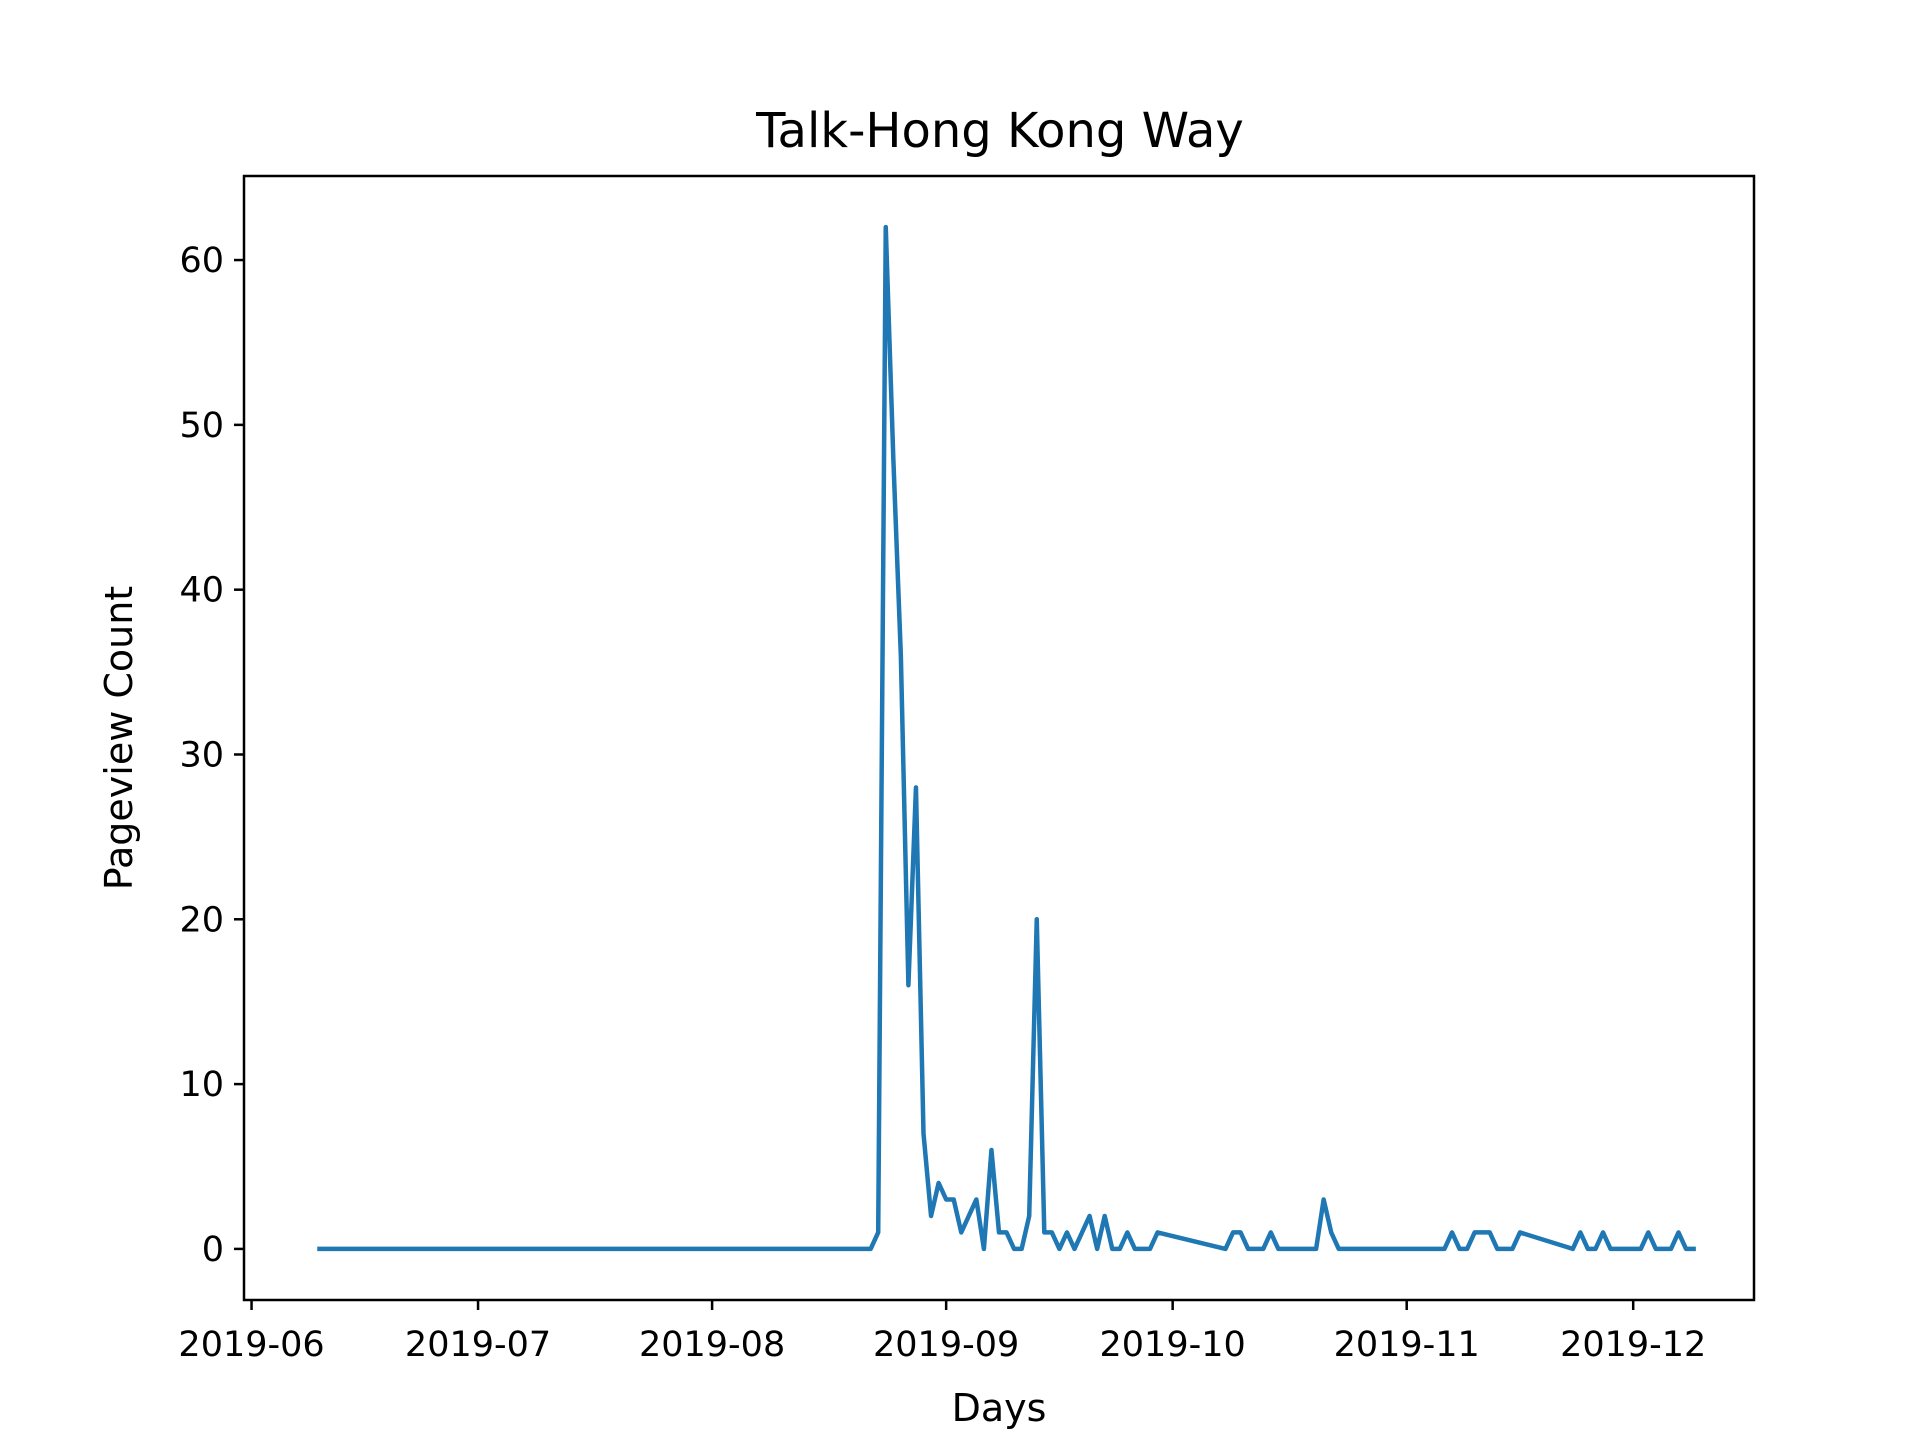  I want to click on x-tick-label: 2019-12, so click(1633, 1345).